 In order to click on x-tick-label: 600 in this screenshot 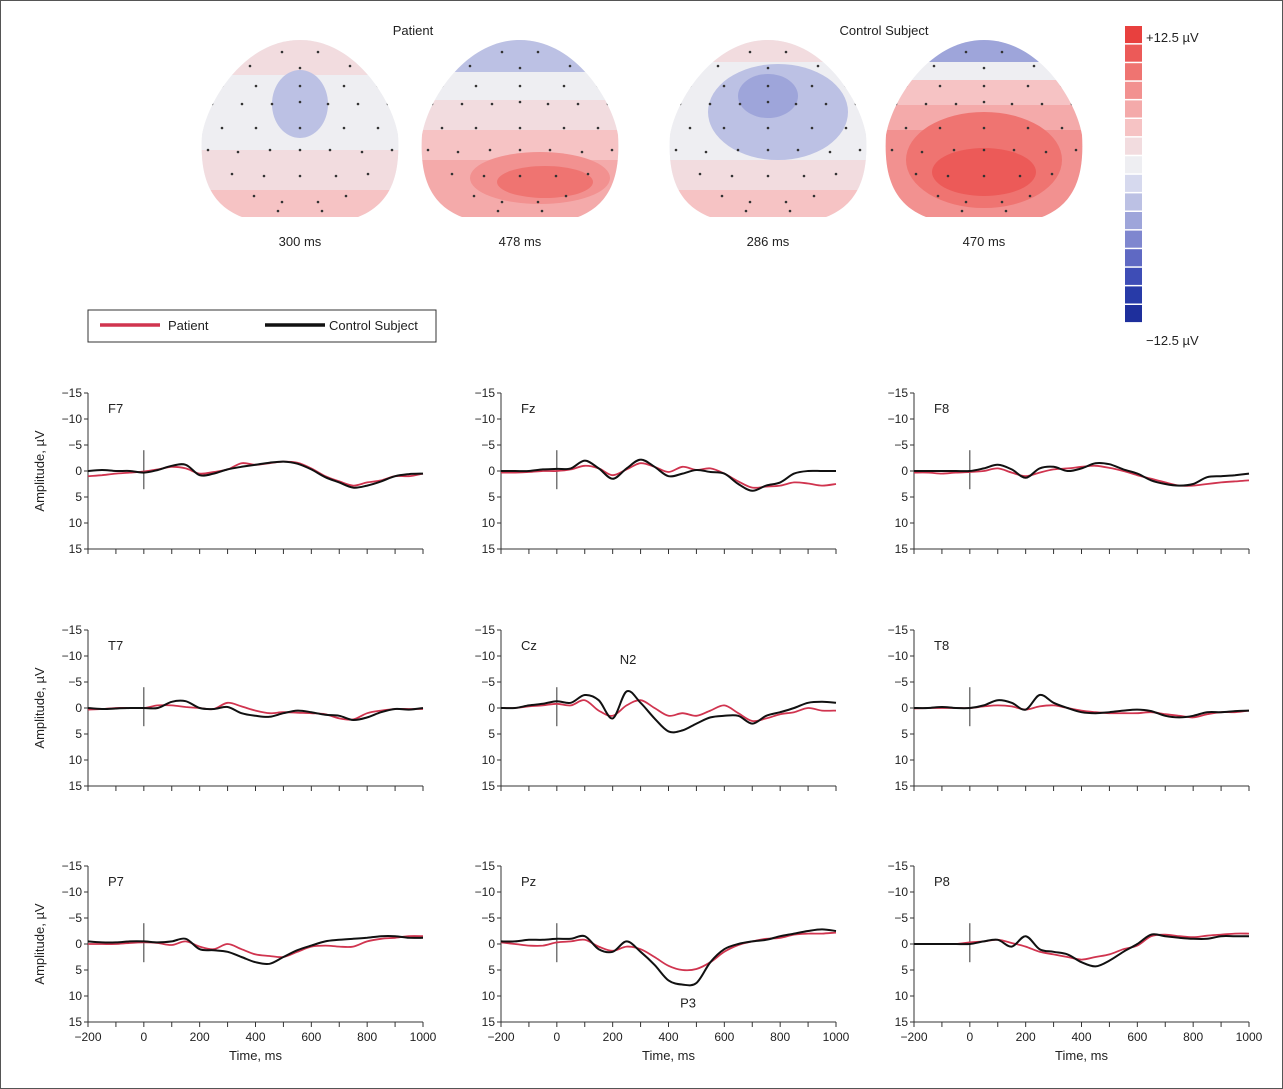, I will do `click(724, 1037)`.